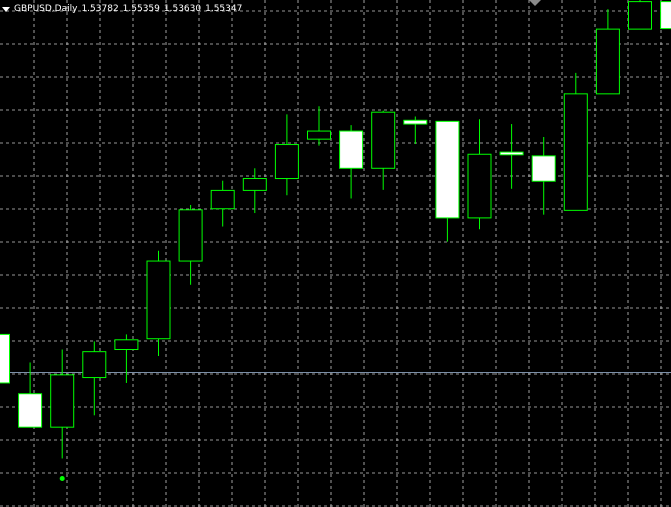  Describe the element at coordinates (535, 3) in the screenshot. I see `chart-shift-marker-icon` at that location.